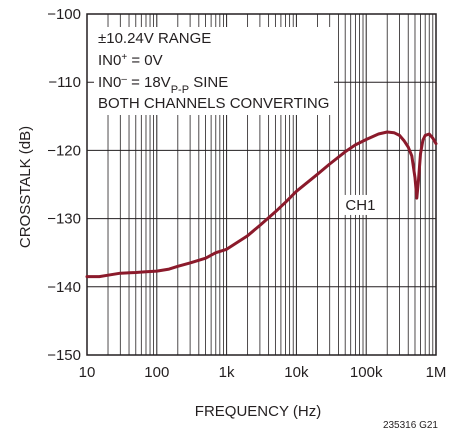 The image size is (461, 433). I want to click on x-tick-label: 1k, so click(227, 372).